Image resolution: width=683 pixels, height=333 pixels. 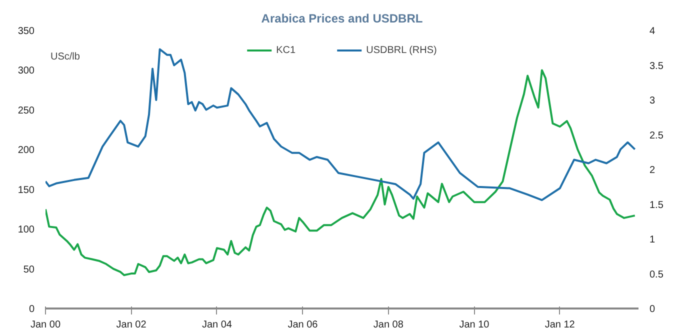 What do you see at coordinates (657, 66) in the screenshot?
I see `y2-tick-label: 3.5` at bounding box center [657, 66].